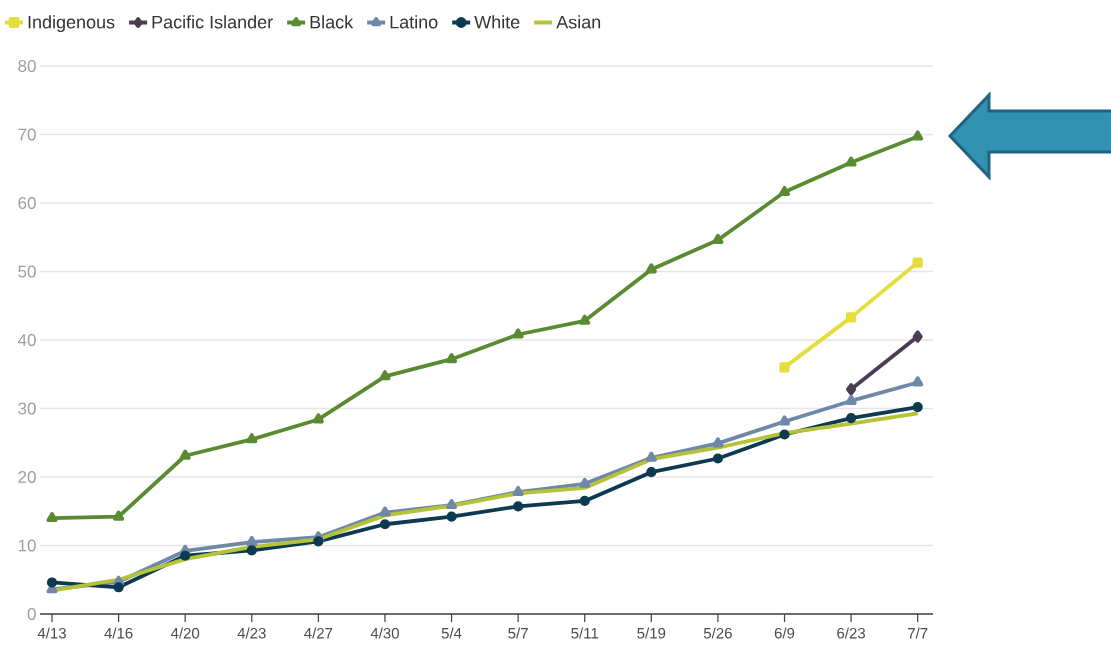  I want to click on x-tick-label: 5/19, so click(651, 633).